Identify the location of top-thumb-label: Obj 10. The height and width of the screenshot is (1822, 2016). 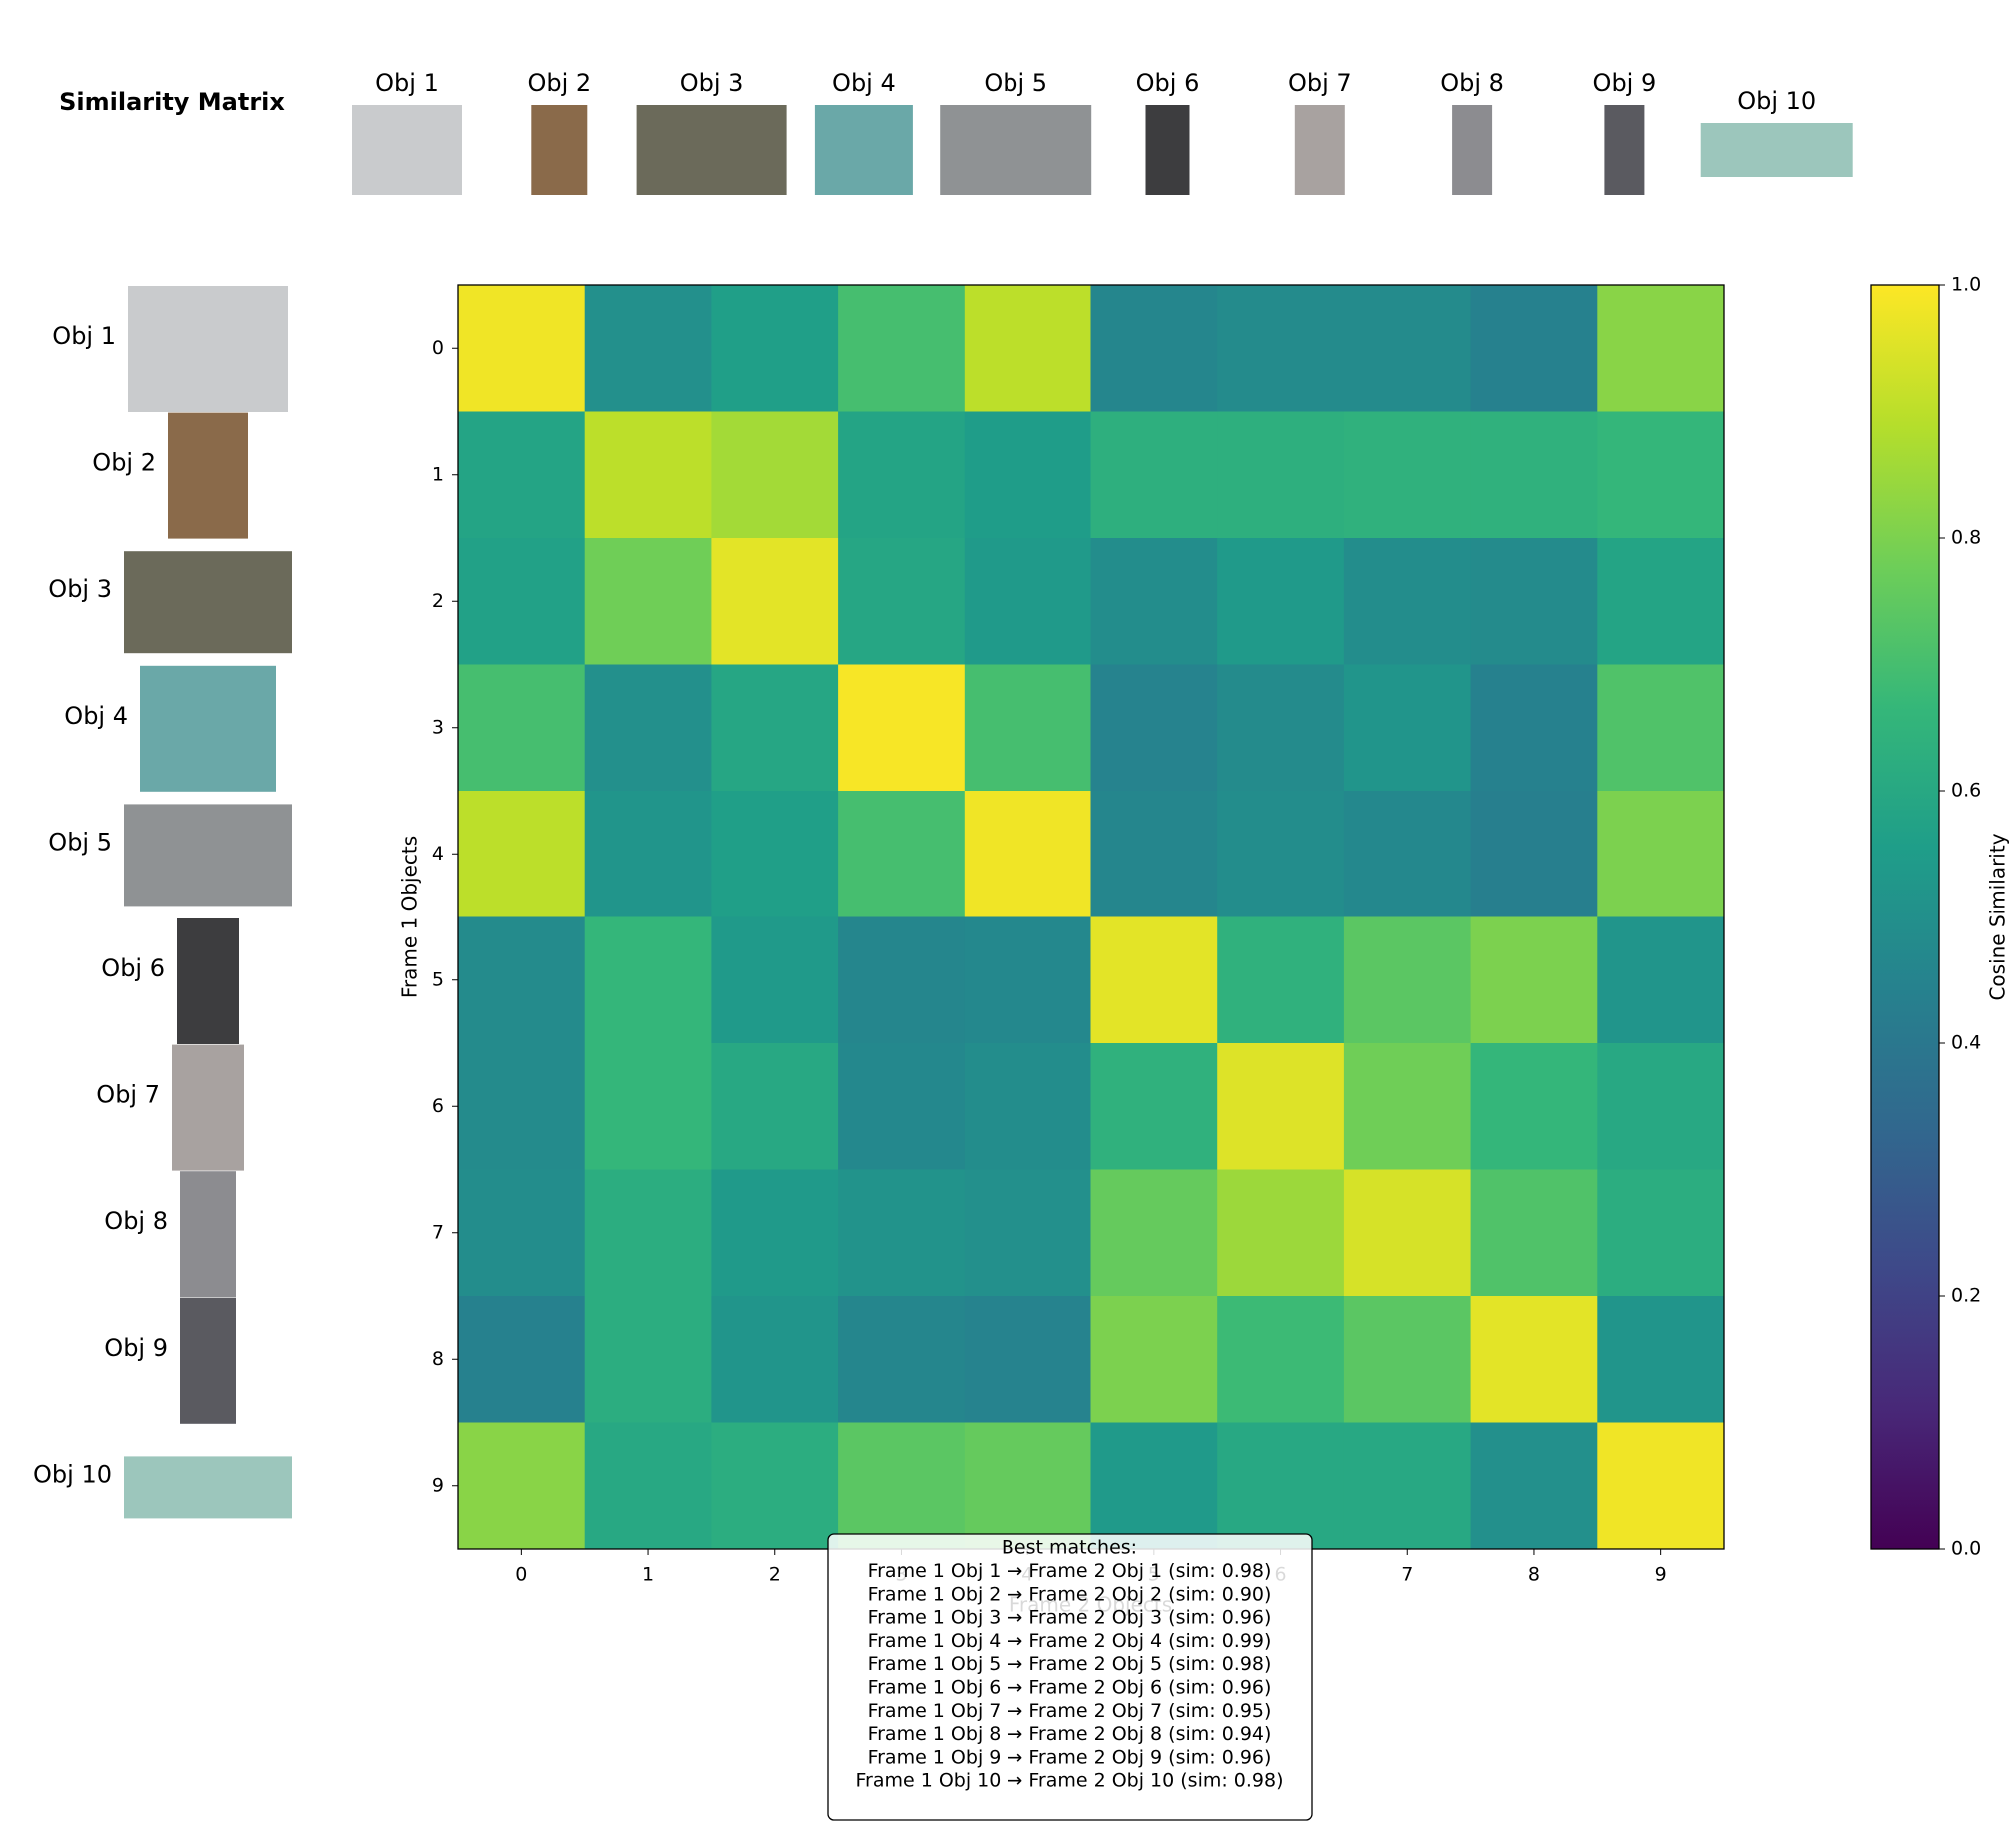
(1776, 101).